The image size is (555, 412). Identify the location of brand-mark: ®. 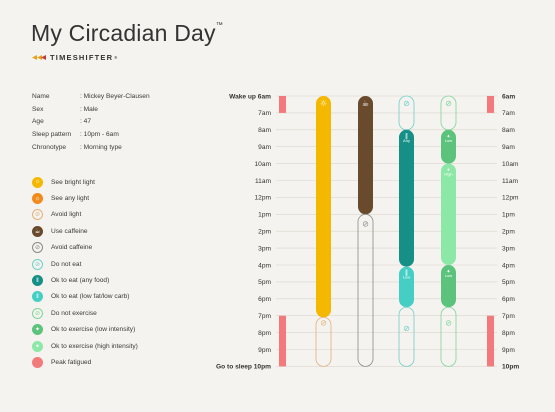
(116, 57).